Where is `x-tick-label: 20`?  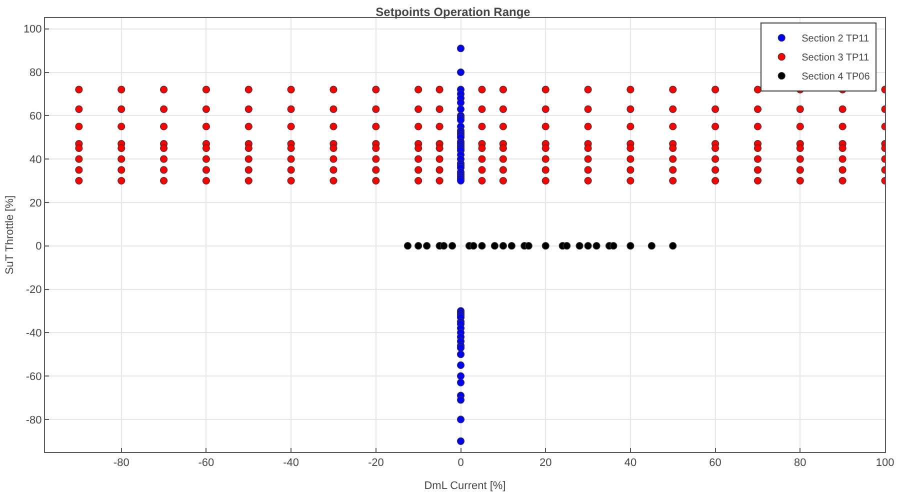 x-tick-label: 20 is located at coordinates (545, 463).